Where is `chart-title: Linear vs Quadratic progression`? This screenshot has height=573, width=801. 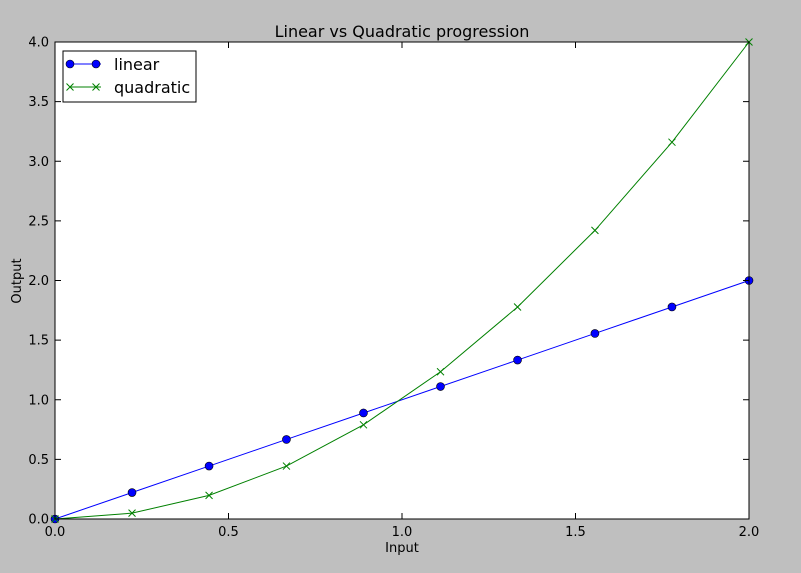
chart-title: Linear vs Quadratic progression is located at coordinates (402, 31).